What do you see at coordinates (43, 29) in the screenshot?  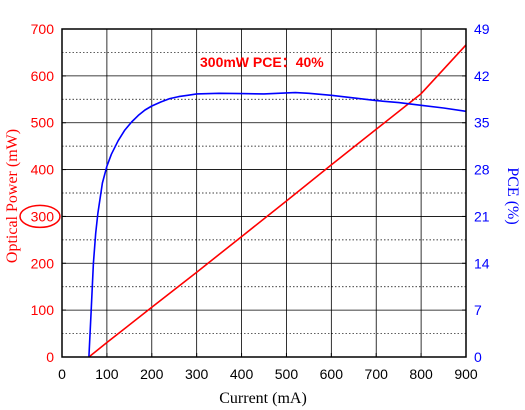 I see `y-left-tick-label: 700` at bounding box center [43, 29].